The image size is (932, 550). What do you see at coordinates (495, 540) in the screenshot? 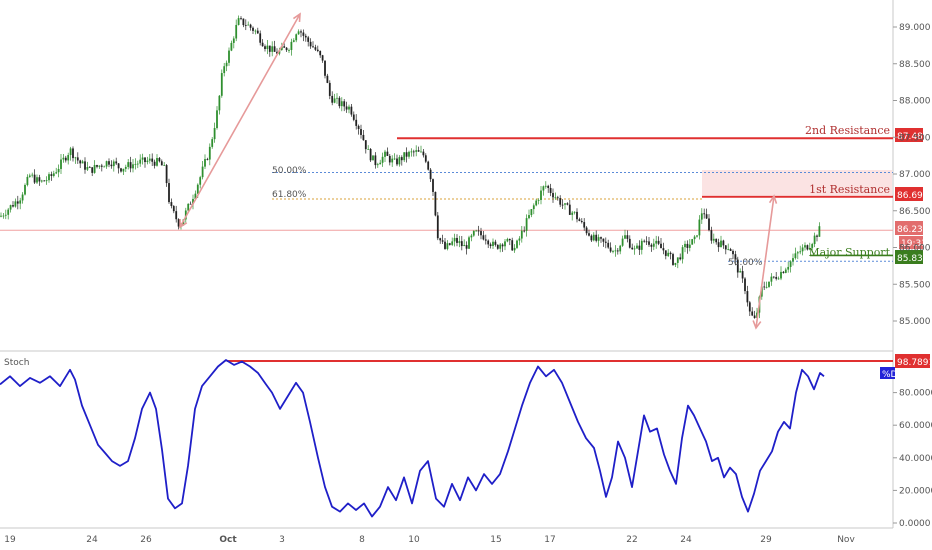
I see `time-axis-tick-label: 15` at bounding box center [495, 540].